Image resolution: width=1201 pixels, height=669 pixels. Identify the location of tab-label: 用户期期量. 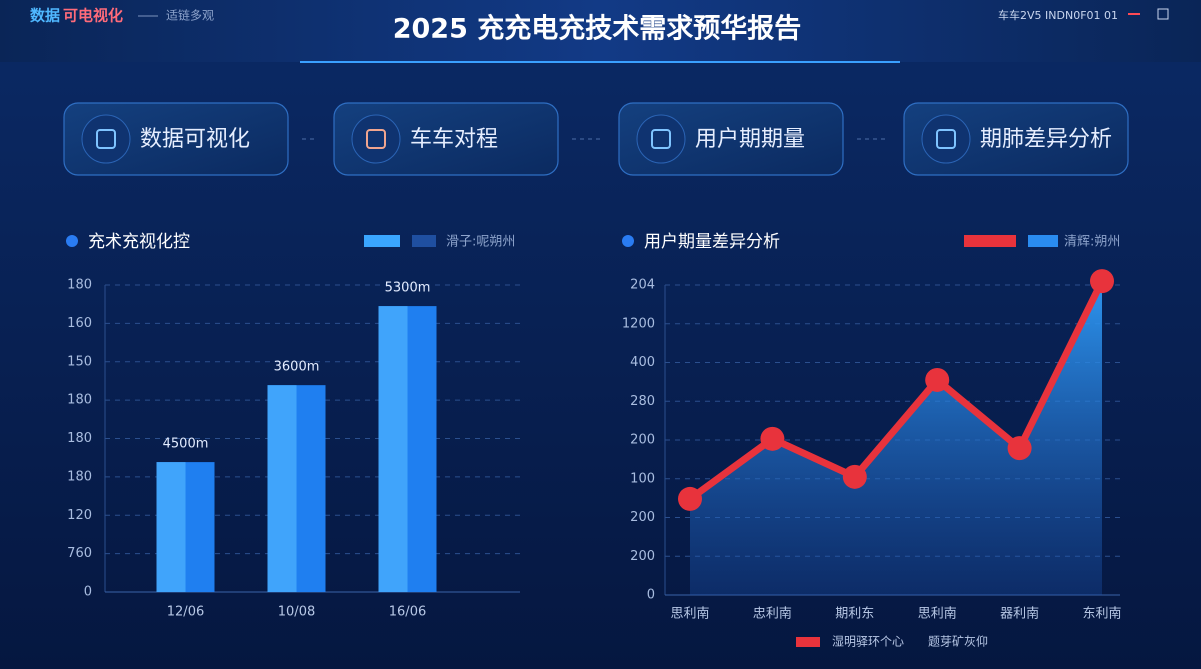
(750, 139).